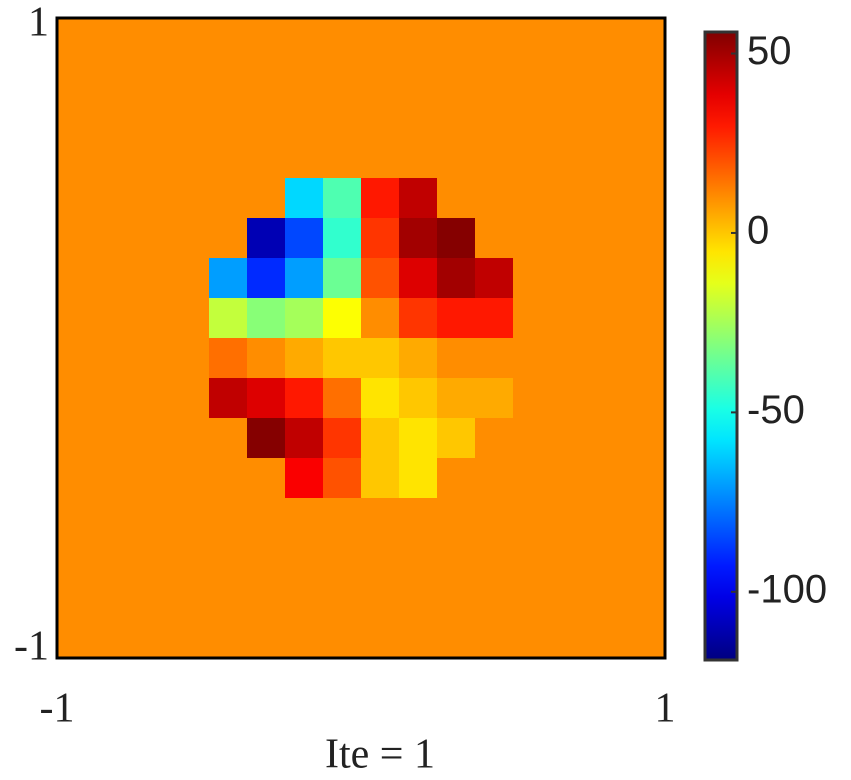  Describe the element at coordinates (57, 709) in the screenshot. I see `x-tick-label: -1` at that location.